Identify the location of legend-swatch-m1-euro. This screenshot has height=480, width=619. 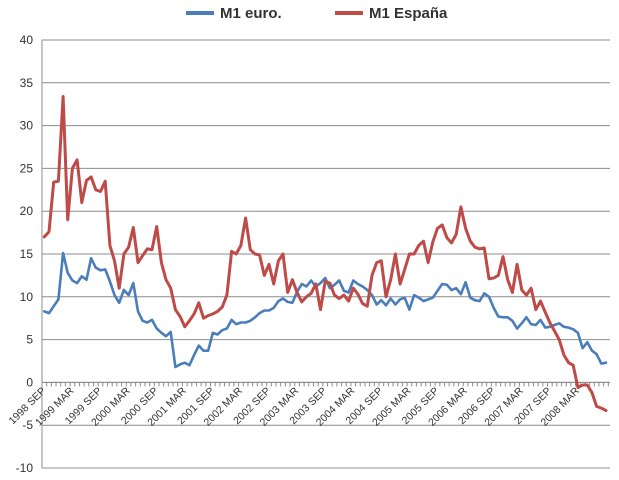
(200, 13).